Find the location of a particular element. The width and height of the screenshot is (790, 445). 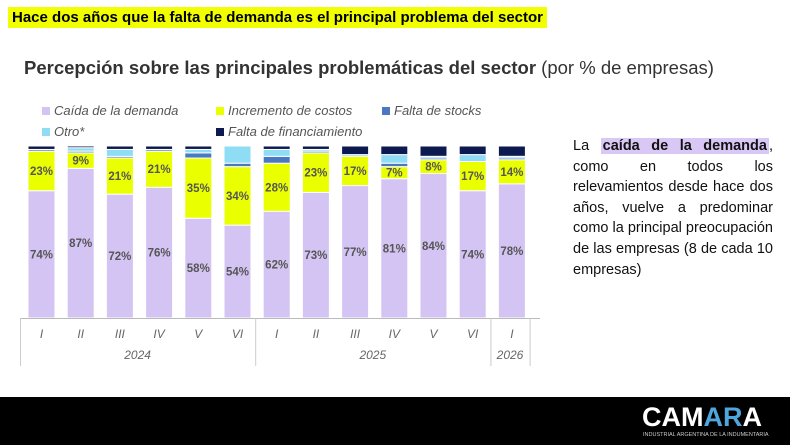

data-label: 8% is located at coordinates (433, 168).